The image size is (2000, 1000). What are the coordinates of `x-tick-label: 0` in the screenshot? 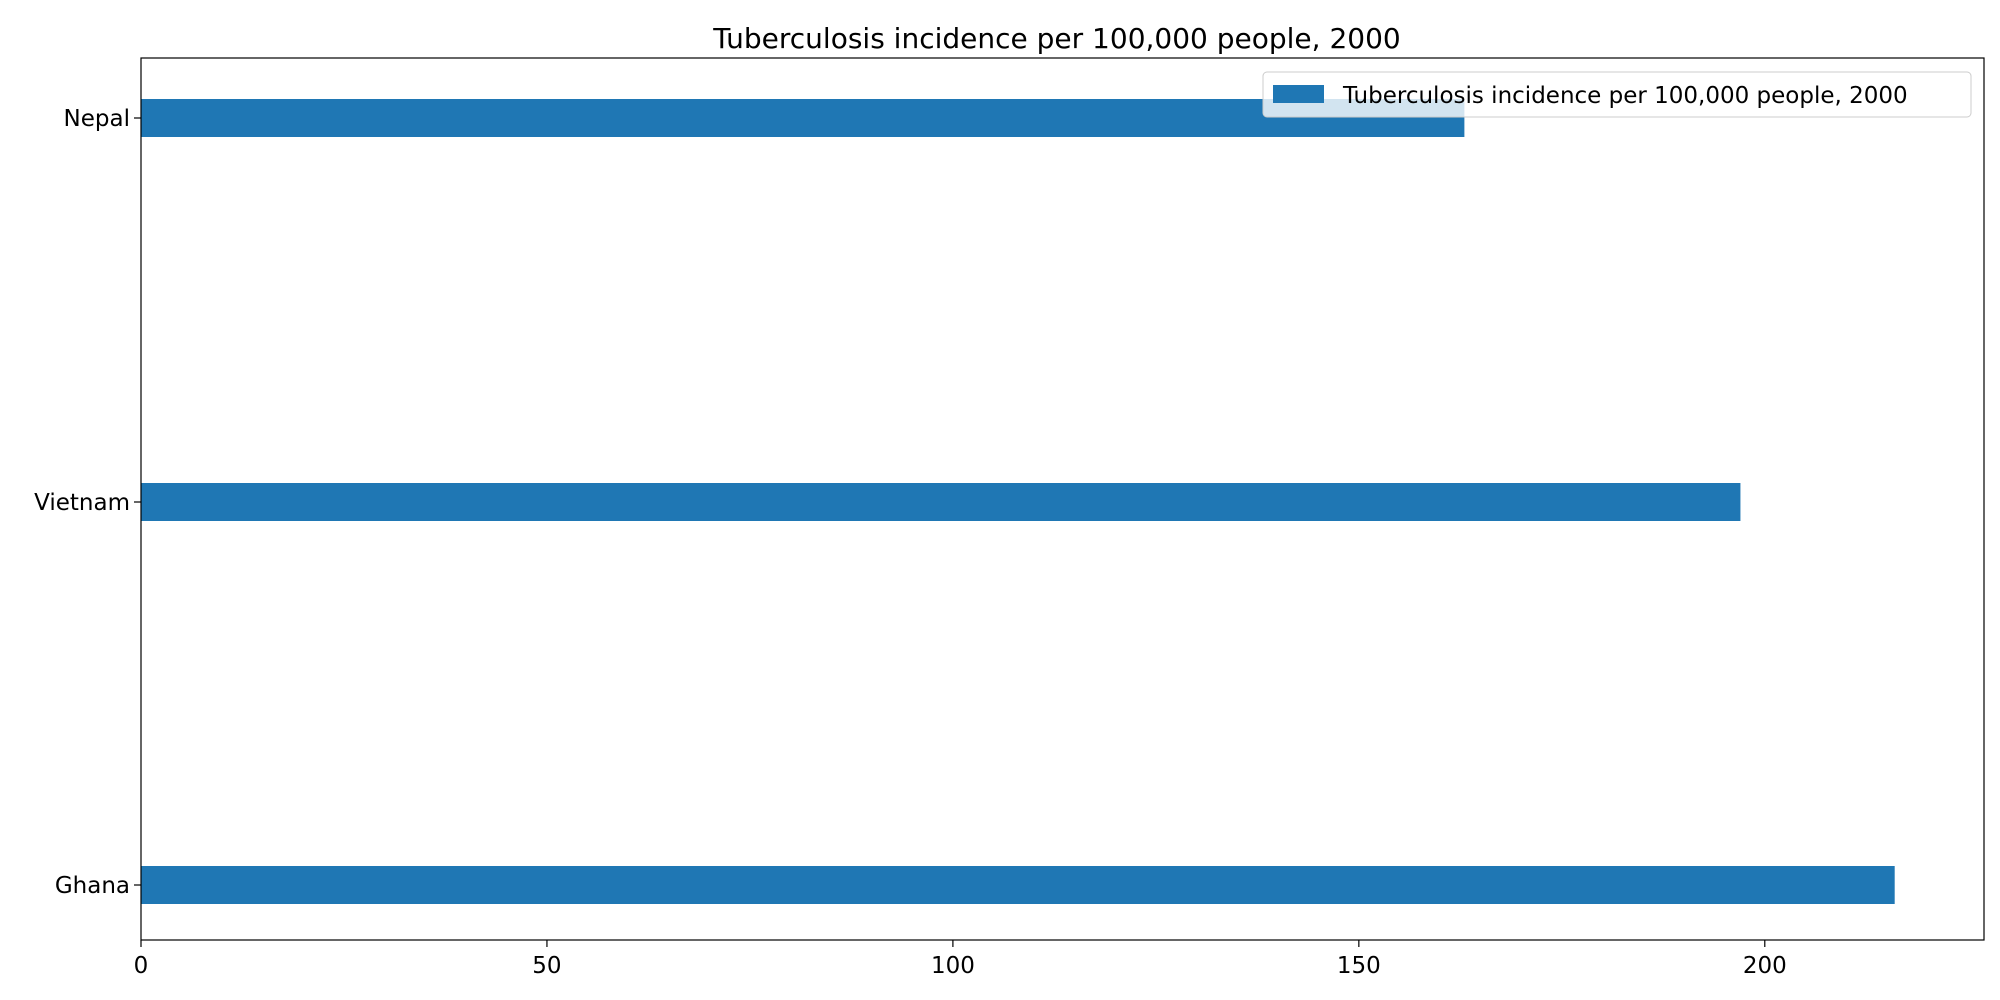 It's located at (141, 966).